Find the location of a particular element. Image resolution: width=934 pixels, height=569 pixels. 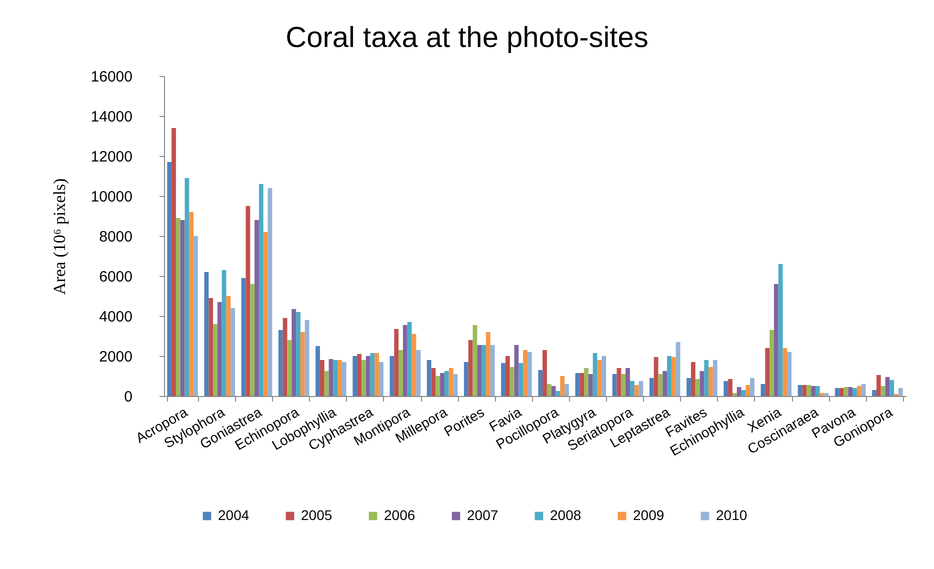

legend-label: 2005 is located at coordinates (316, 515).